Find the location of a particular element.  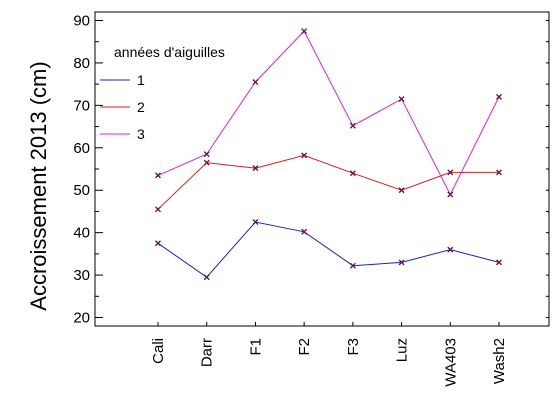

x-tick-label: F2 is located at coordinates (304, 347).